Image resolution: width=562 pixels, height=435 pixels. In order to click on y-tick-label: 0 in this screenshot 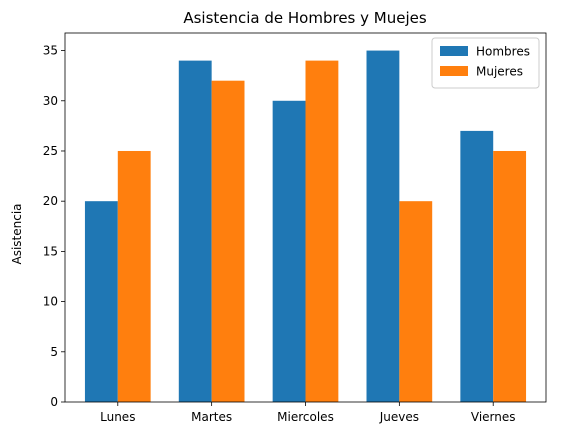, I will do `click(54, 402)`.